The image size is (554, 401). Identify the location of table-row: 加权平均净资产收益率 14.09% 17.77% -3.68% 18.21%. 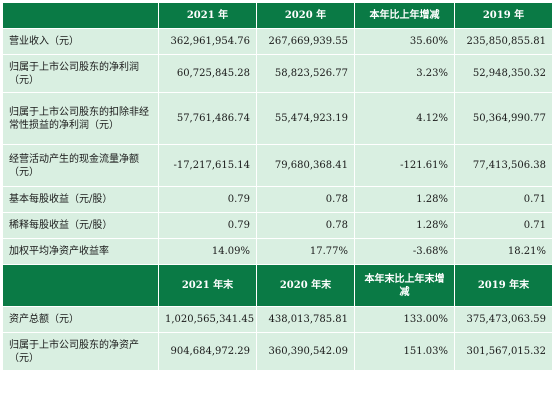
(277, 251).